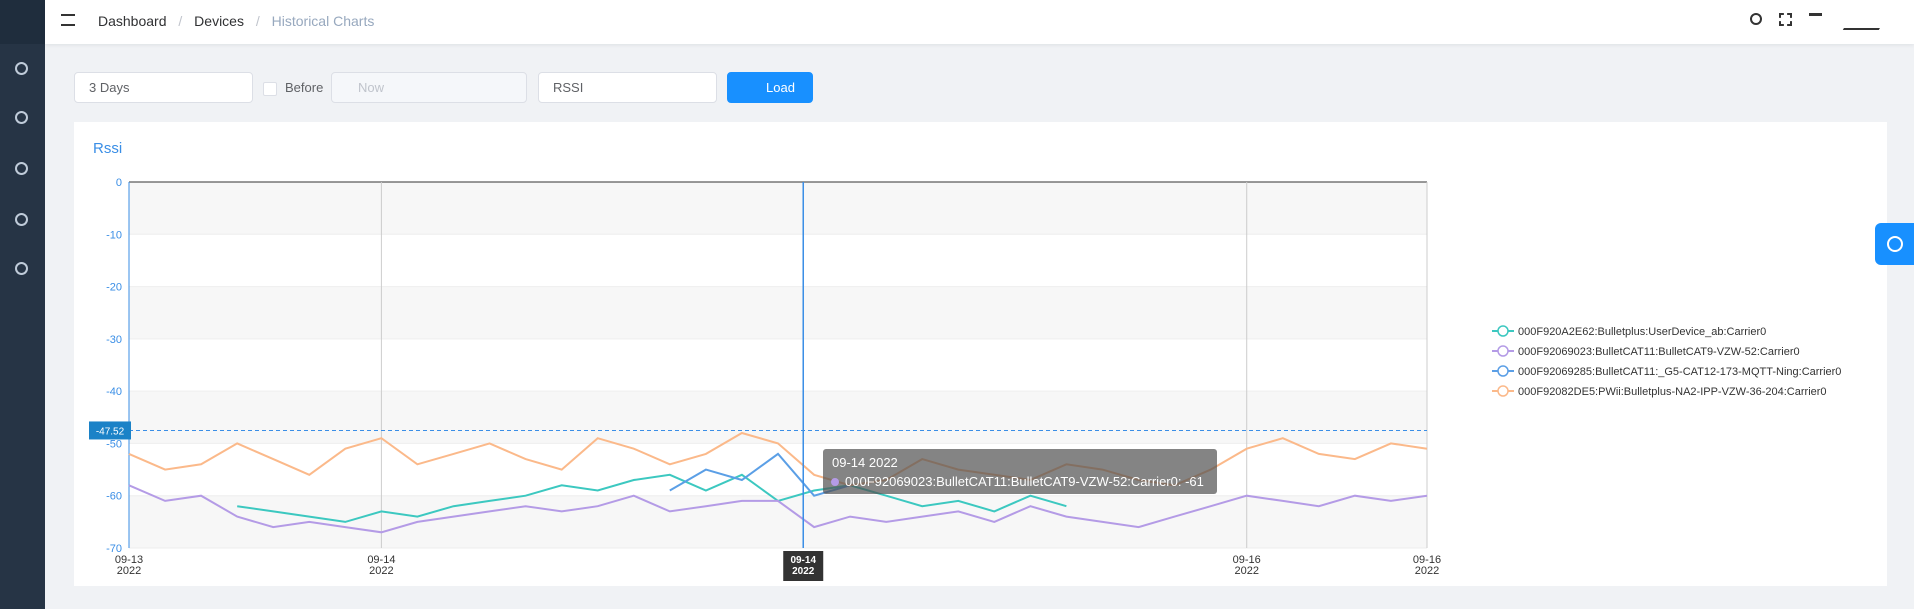 The height and width of the screenshot is (609, 1914). What do you see at coordinates (627, 87) in the screenshot?
I see `metric-select: RSSI` at bounding box center [627, 87].